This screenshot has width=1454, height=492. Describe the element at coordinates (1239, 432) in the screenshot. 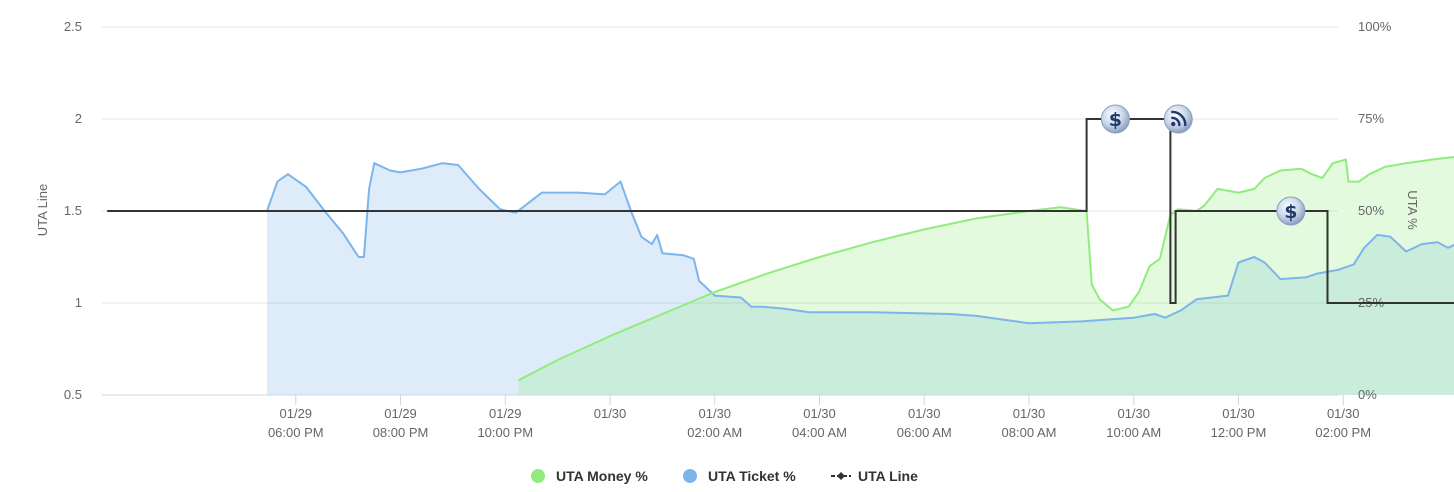

I see `x-tick-time: 12:00 PM` at that location.